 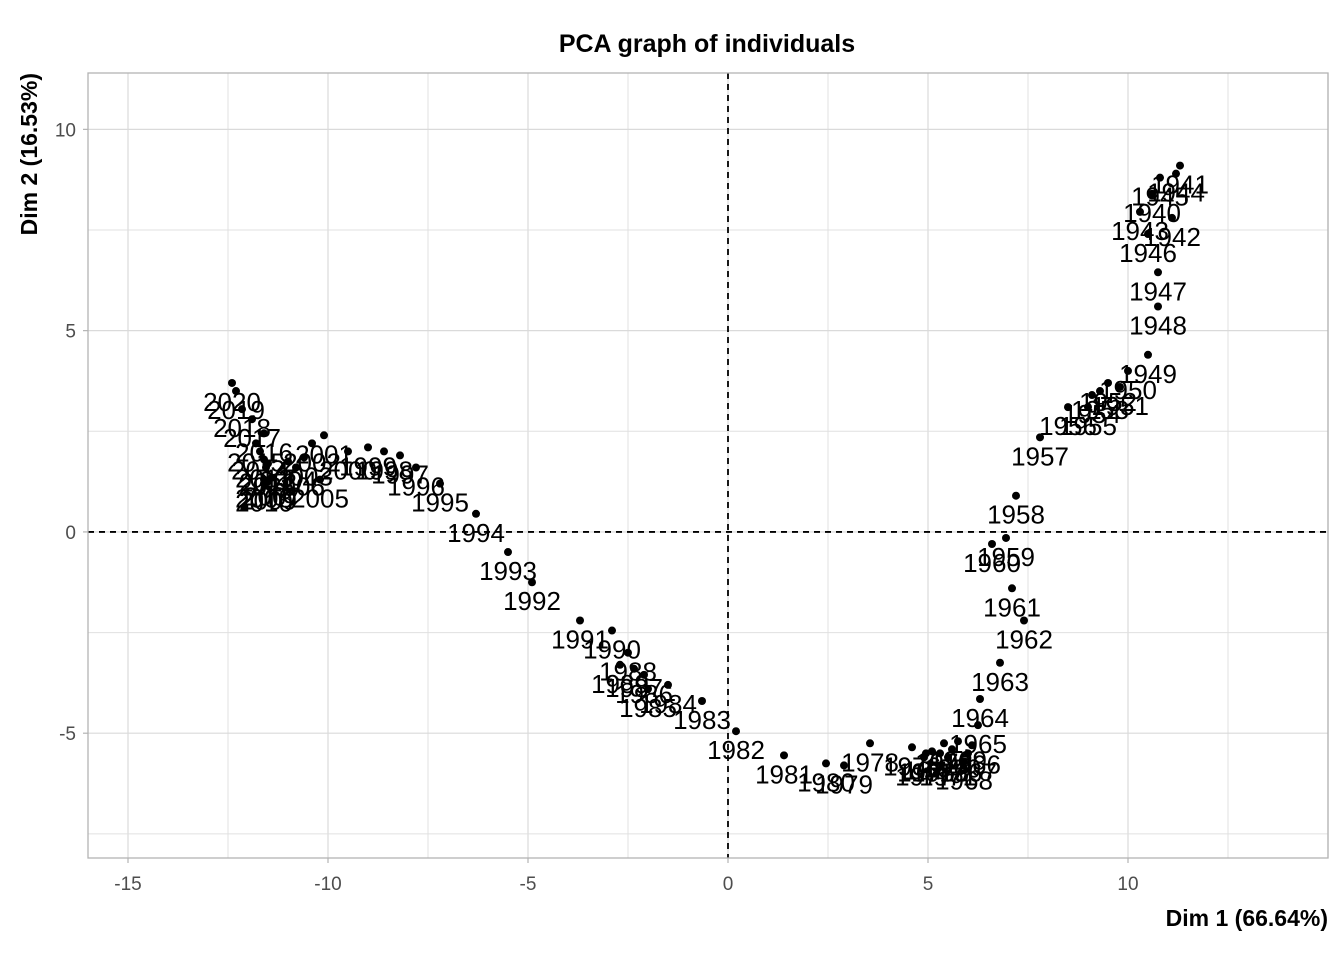 I want to click on point-label: 2010, so click(x=264, y=503).